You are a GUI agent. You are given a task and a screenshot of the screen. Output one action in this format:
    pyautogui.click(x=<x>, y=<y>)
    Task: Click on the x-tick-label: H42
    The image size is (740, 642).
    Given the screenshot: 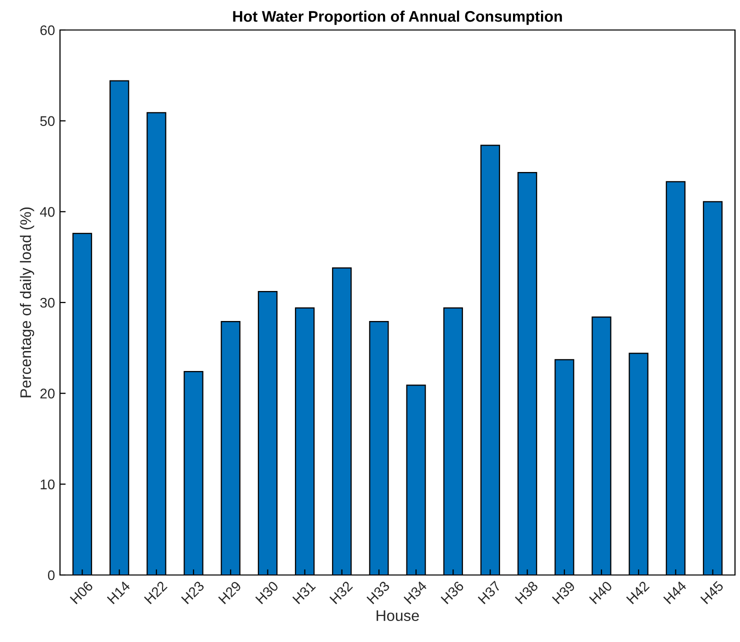 What is the action you would take?
    pyautogui.click(x=638, y=592)
    